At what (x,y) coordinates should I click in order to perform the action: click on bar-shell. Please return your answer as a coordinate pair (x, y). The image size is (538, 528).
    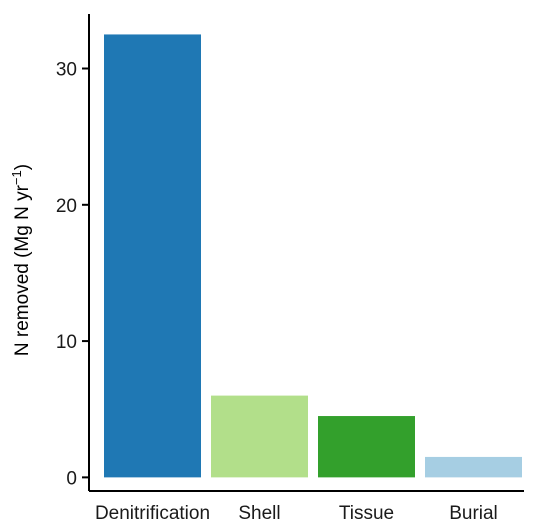
    Looking at the image, I should click on (259, 436).